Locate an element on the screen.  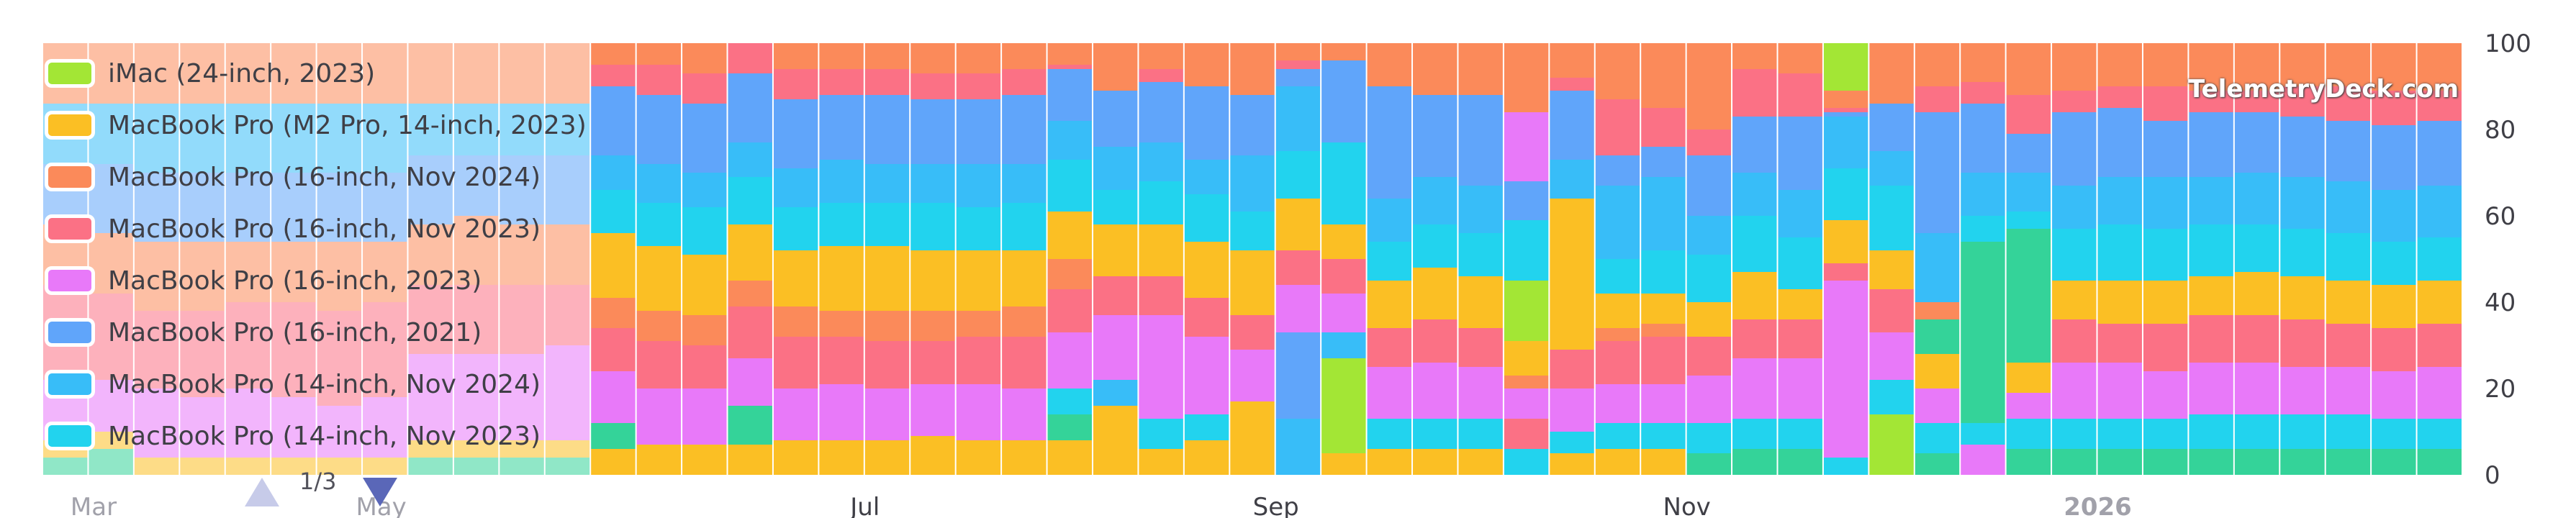
pager-up-icon is located at coordinates (262, 492).